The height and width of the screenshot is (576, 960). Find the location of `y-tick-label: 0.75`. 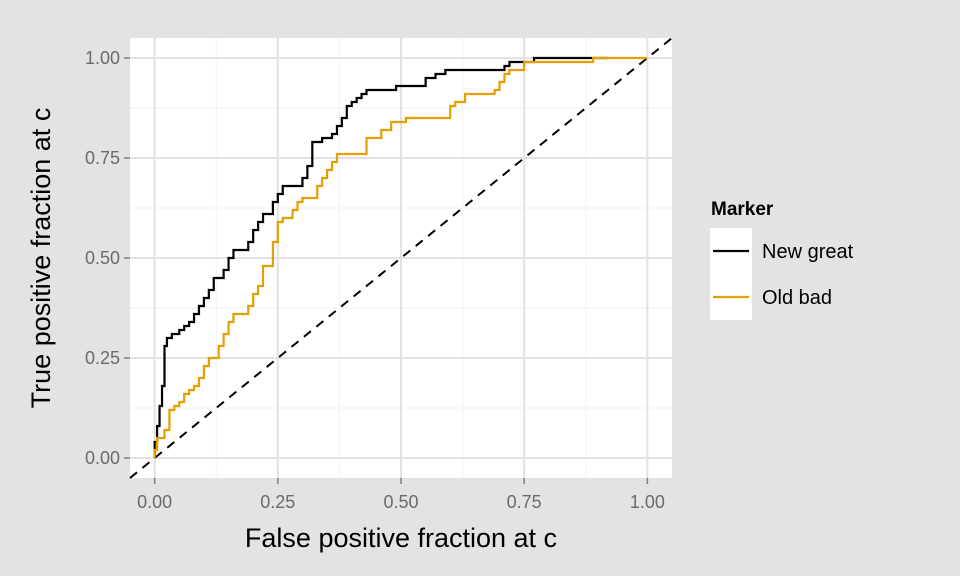

y-tick-label: 0.75 is located at coordinates (102, 158).